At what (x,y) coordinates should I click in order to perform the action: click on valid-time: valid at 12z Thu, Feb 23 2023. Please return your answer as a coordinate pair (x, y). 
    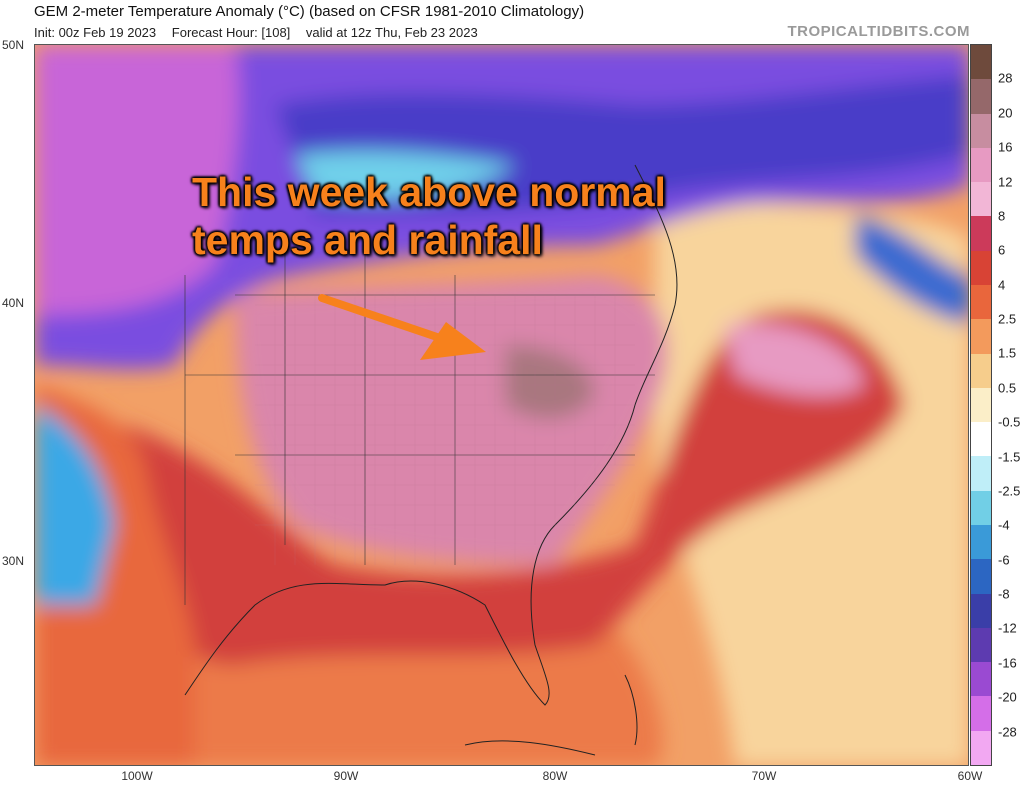
    Looking at the image, I should click on (391, 32).